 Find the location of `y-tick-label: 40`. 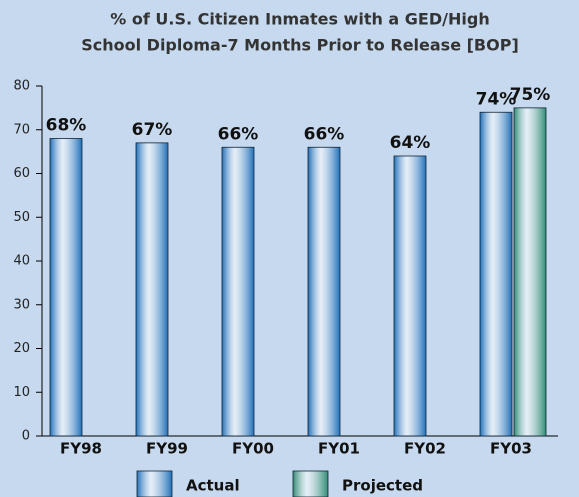

y-tick-label: 40 is located at coordinates (21, 261).